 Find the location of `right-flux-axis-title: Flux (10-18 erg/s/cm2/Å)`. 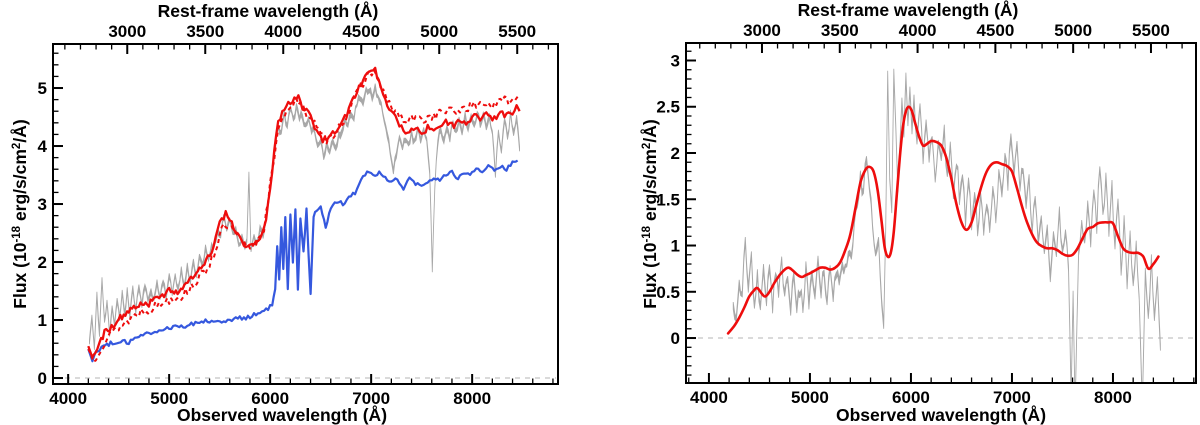

right-flux-axis-title: Flux (10-18 erg/s/cm2/Å) is located at coordinates (650, 214).